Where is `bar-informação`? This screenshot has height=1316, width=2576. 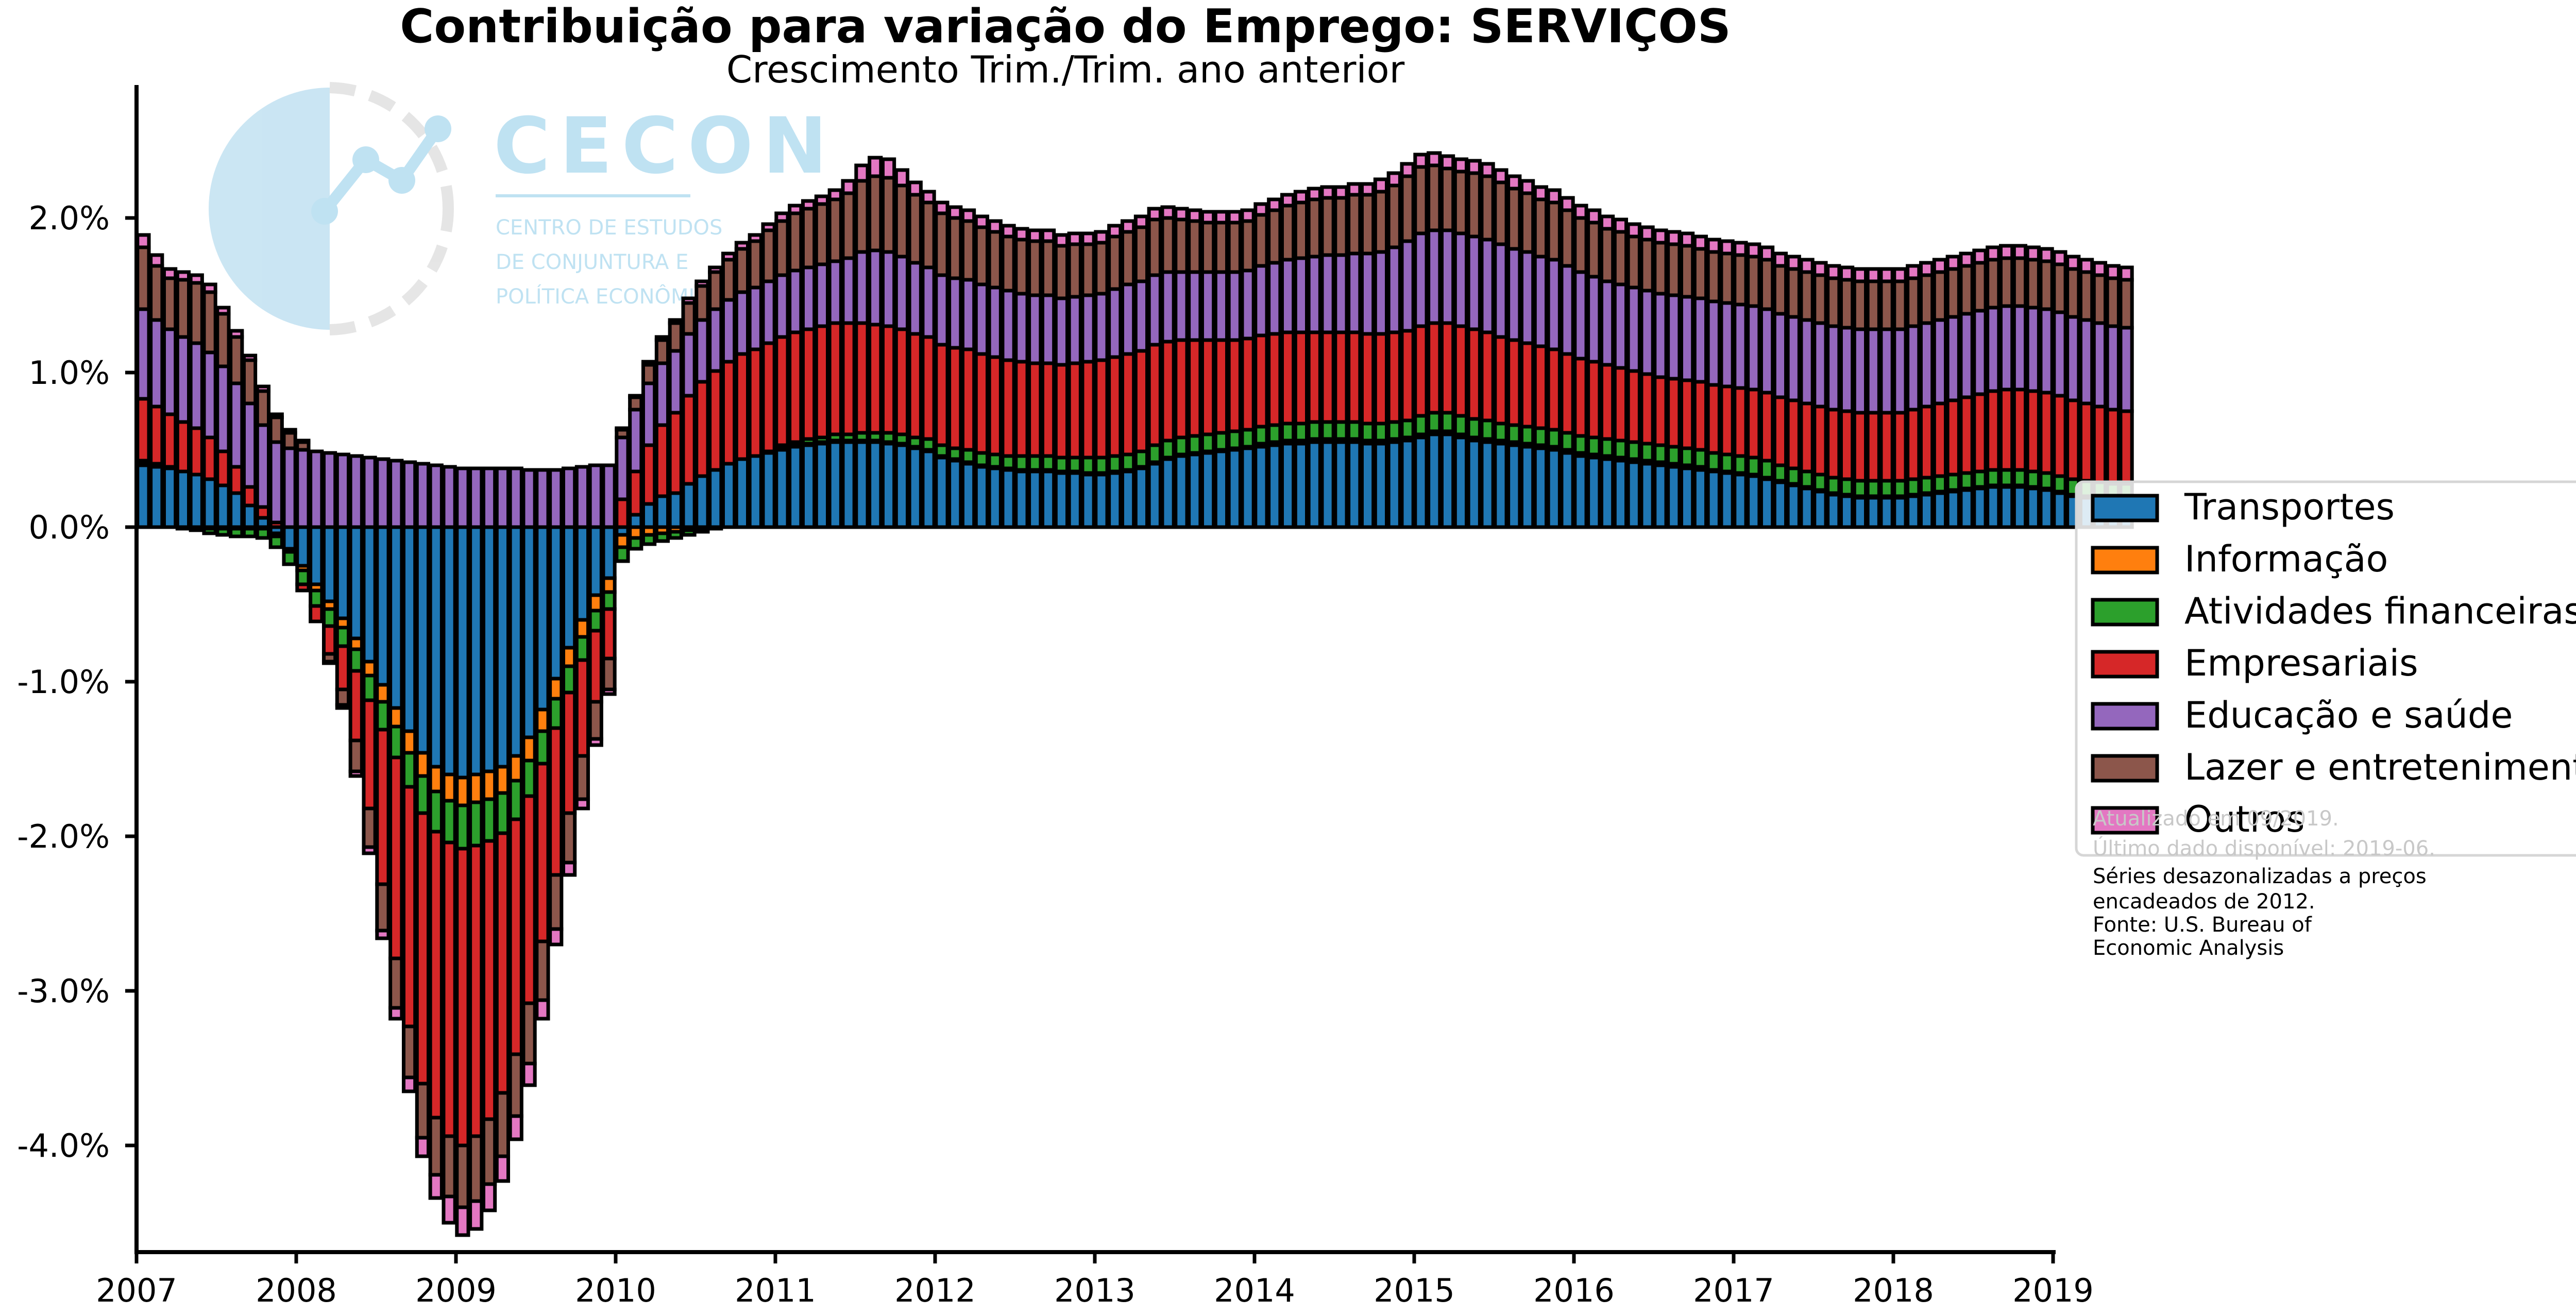 bar-informação is located at coordinates (396, 717).